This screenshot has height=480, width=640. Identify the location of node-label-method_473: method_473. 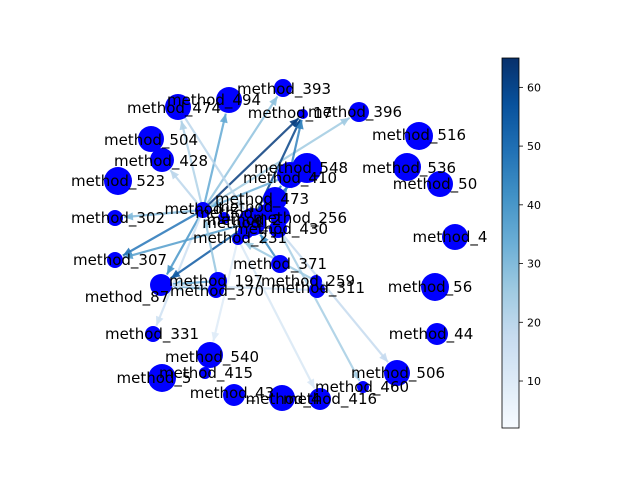
(262, 199).